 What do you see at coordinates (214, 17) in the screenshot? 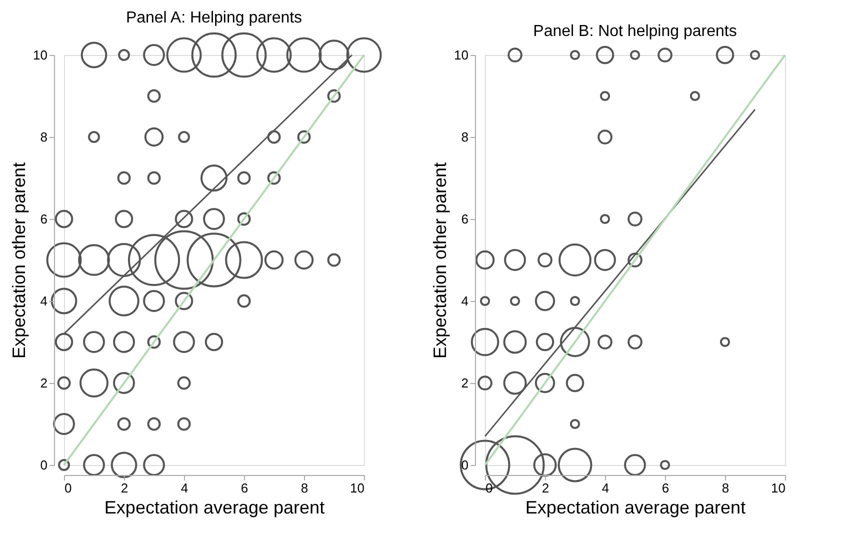
I see `chart-title: Panel A: Helping parents` at bounding box center [214, 17].